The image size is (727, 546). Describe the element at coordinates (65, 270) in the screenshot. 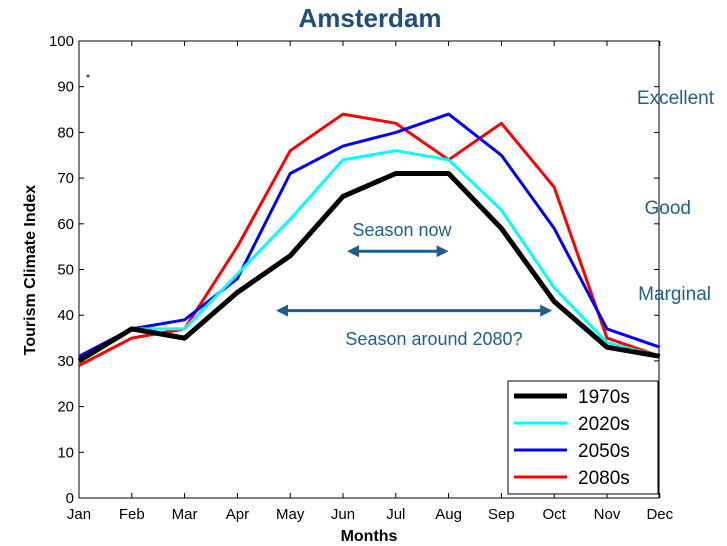

I see `y-tick-label: 50` at that location.